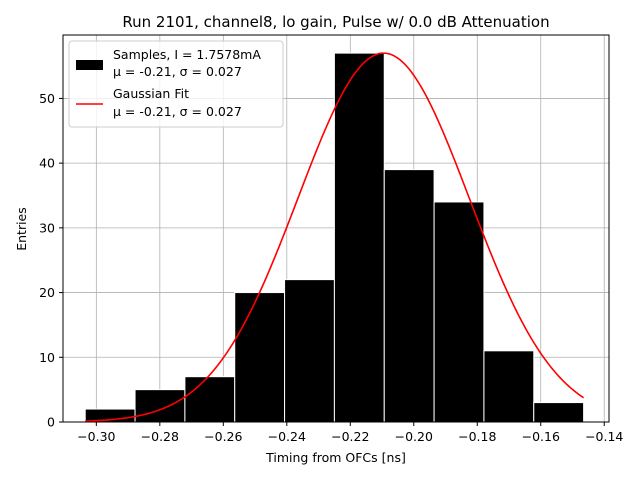 Image resolution: width=640 pixels, height=480 pixels. Describe the element at coordinates (21, 229) in the screenshot. I see `y-axis-label: Entries` at that location.